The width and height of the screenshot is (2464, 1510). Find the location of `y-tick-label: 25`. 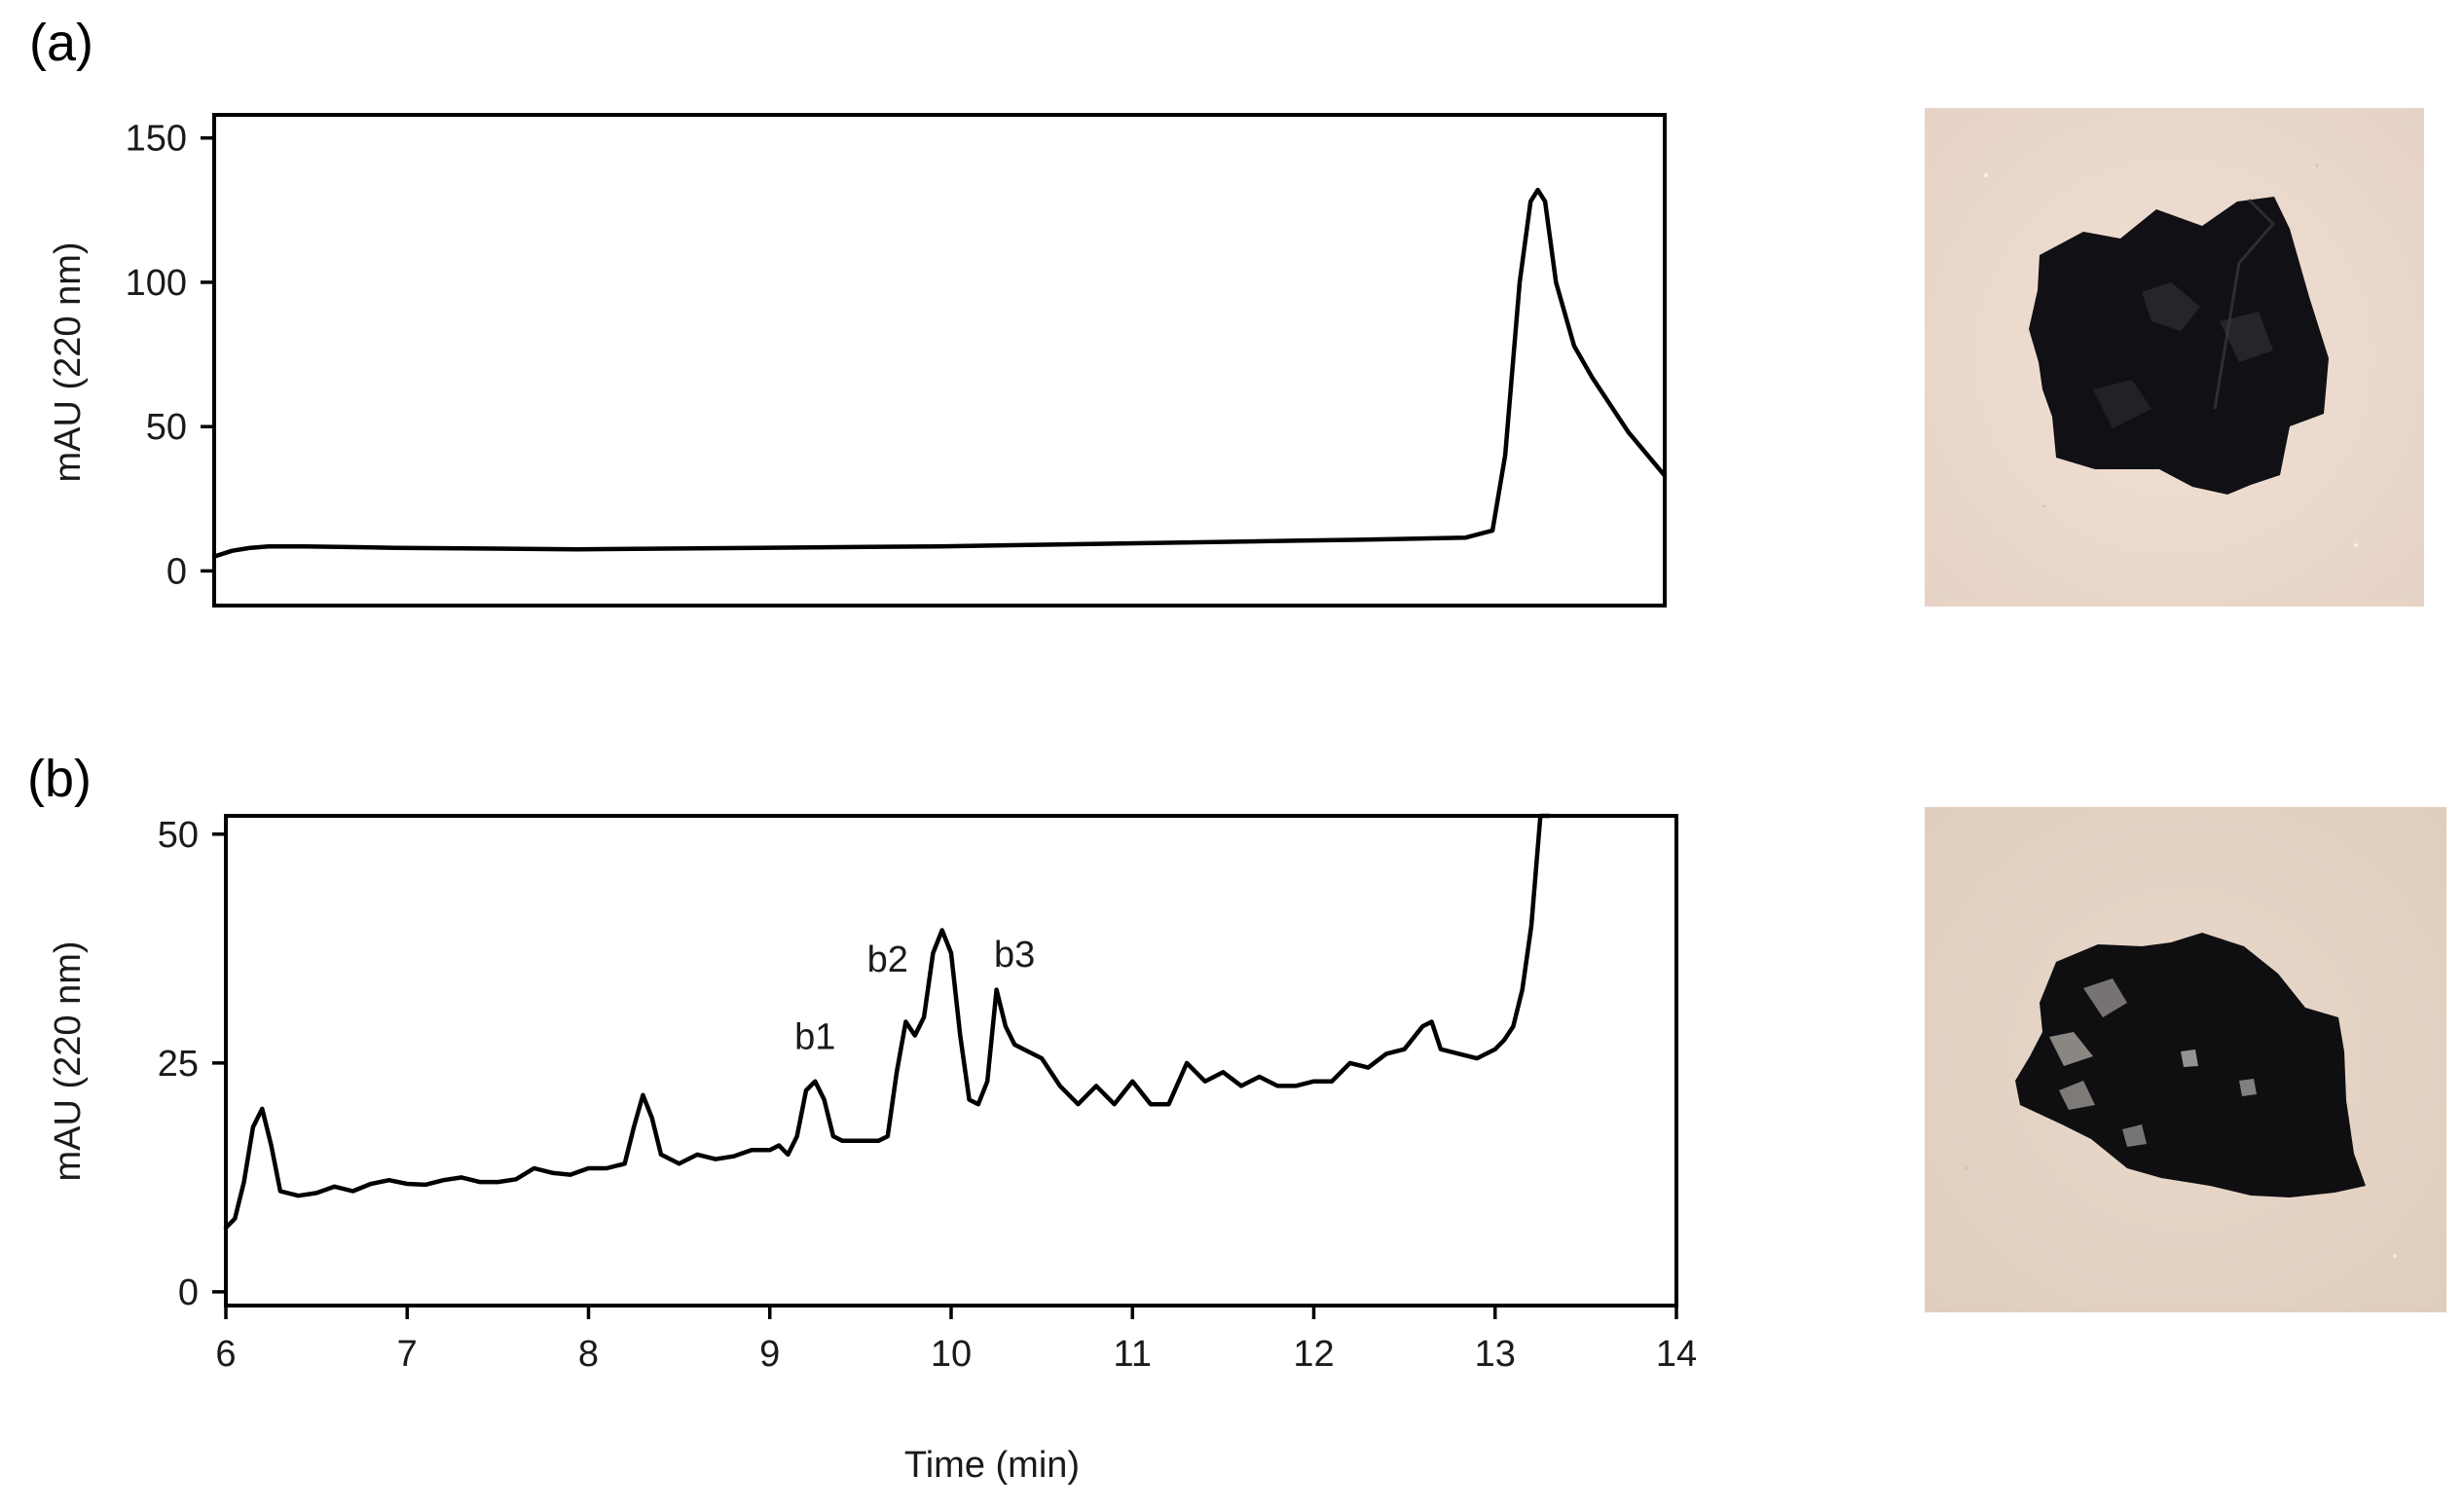

y-tick-label: 25 is located at coordinates (178, 1064).